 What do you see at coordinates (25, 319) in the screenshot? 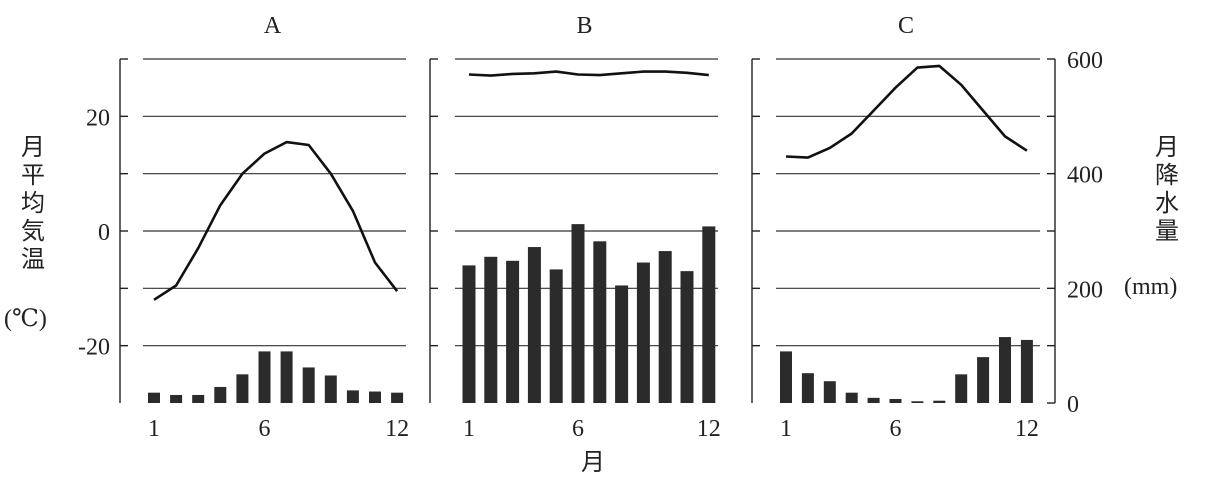
I see `left-axis-unit: (℃)` at bounding box center [25, 319].